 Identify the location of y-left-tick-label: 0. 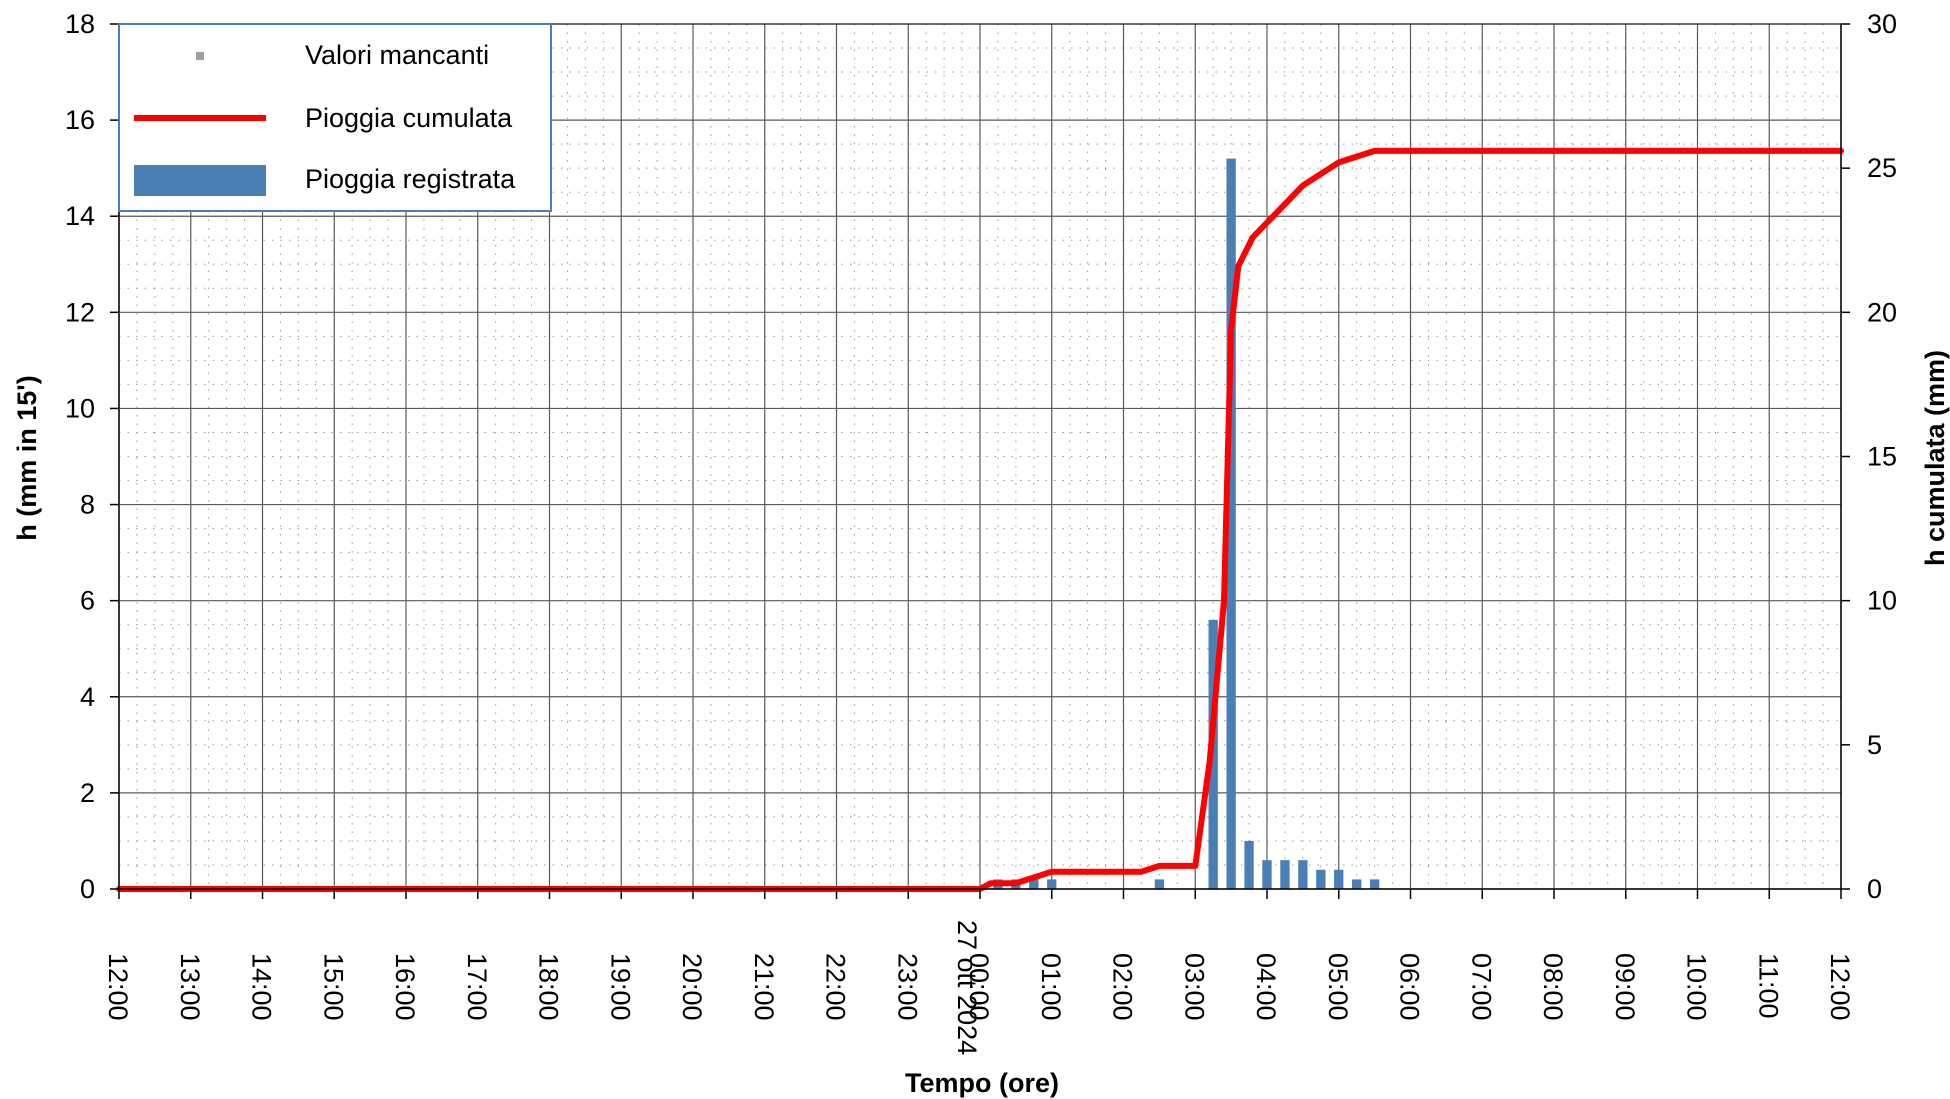
(87, 889).